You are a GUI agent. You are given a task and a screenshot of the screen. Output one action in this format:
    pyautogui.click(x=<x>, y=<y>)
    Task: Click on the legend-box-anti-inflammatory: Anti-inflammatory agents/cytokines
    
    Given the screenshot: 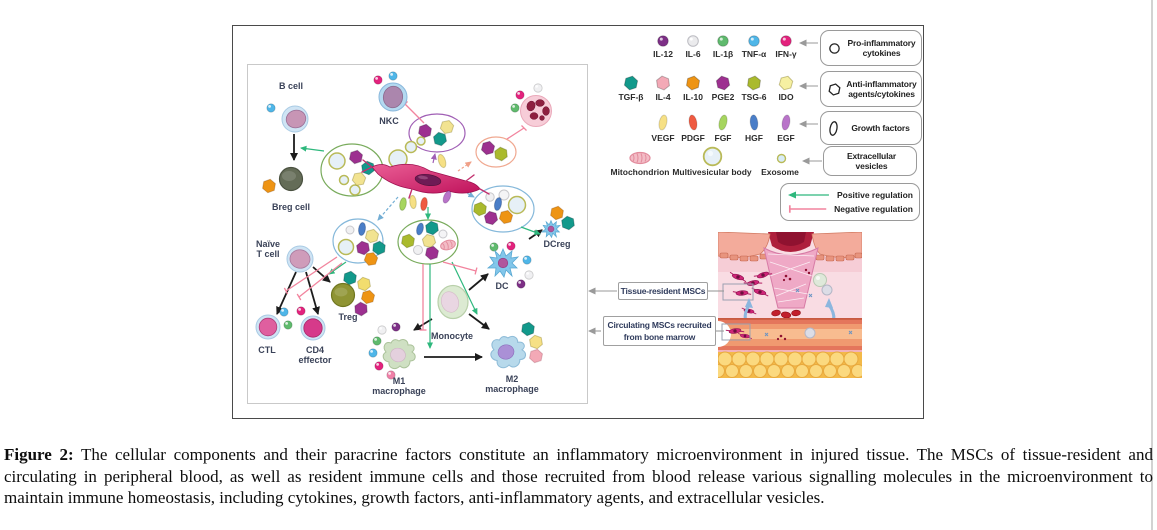 What is the action you would take?
    pyautogui.click(x=871, y=89)
    